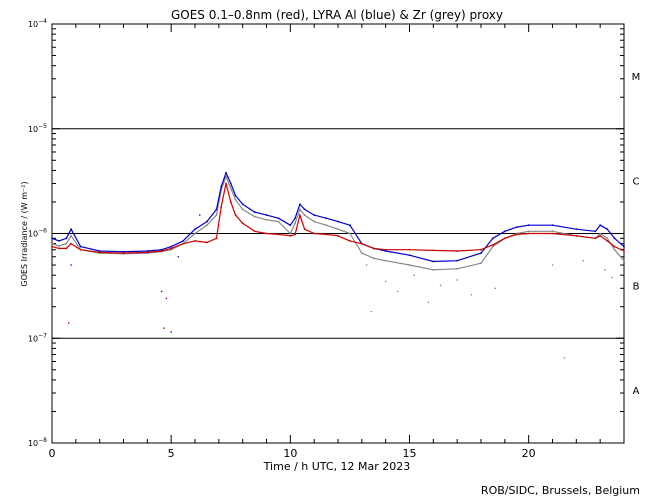 This screenshot has width=650, height=500. What do you see at coordinates (636, 286) in the screenshot?
I see `flare-class-label: B` at bounding box center [636, 286].